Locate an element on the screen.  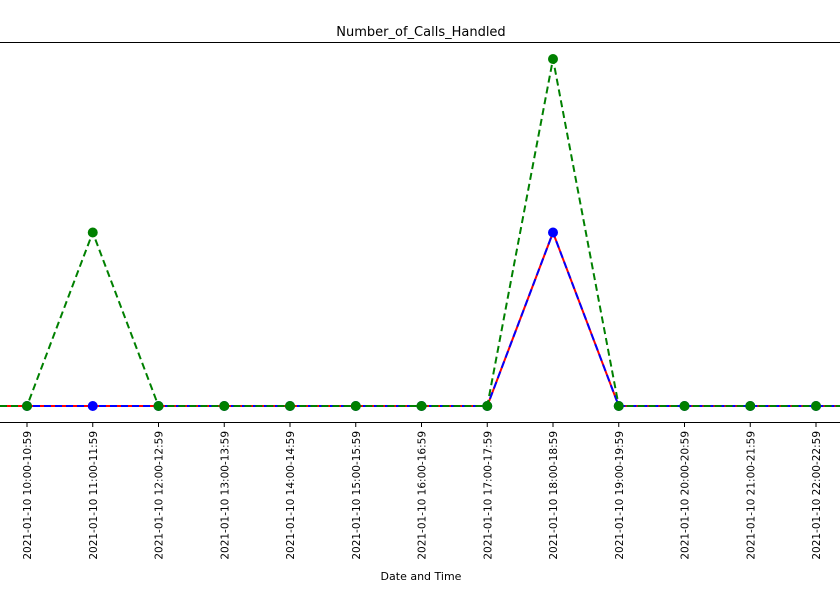
chart-title: Number_of_Calls_Handled is located at coordinates (420, 32).